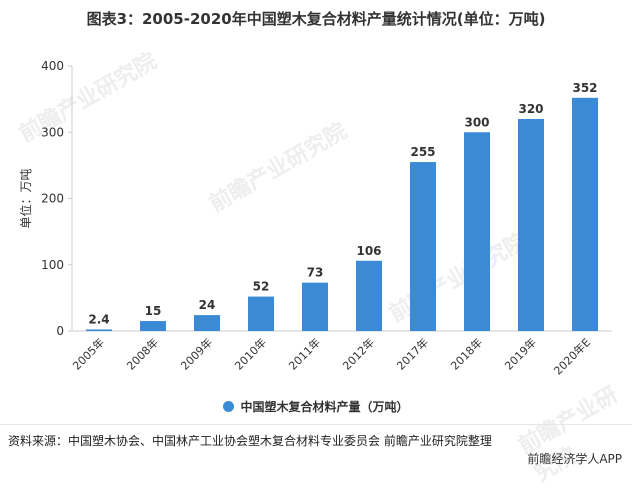  I want to click on x-tick-label: 2009年, so click(196, 353).